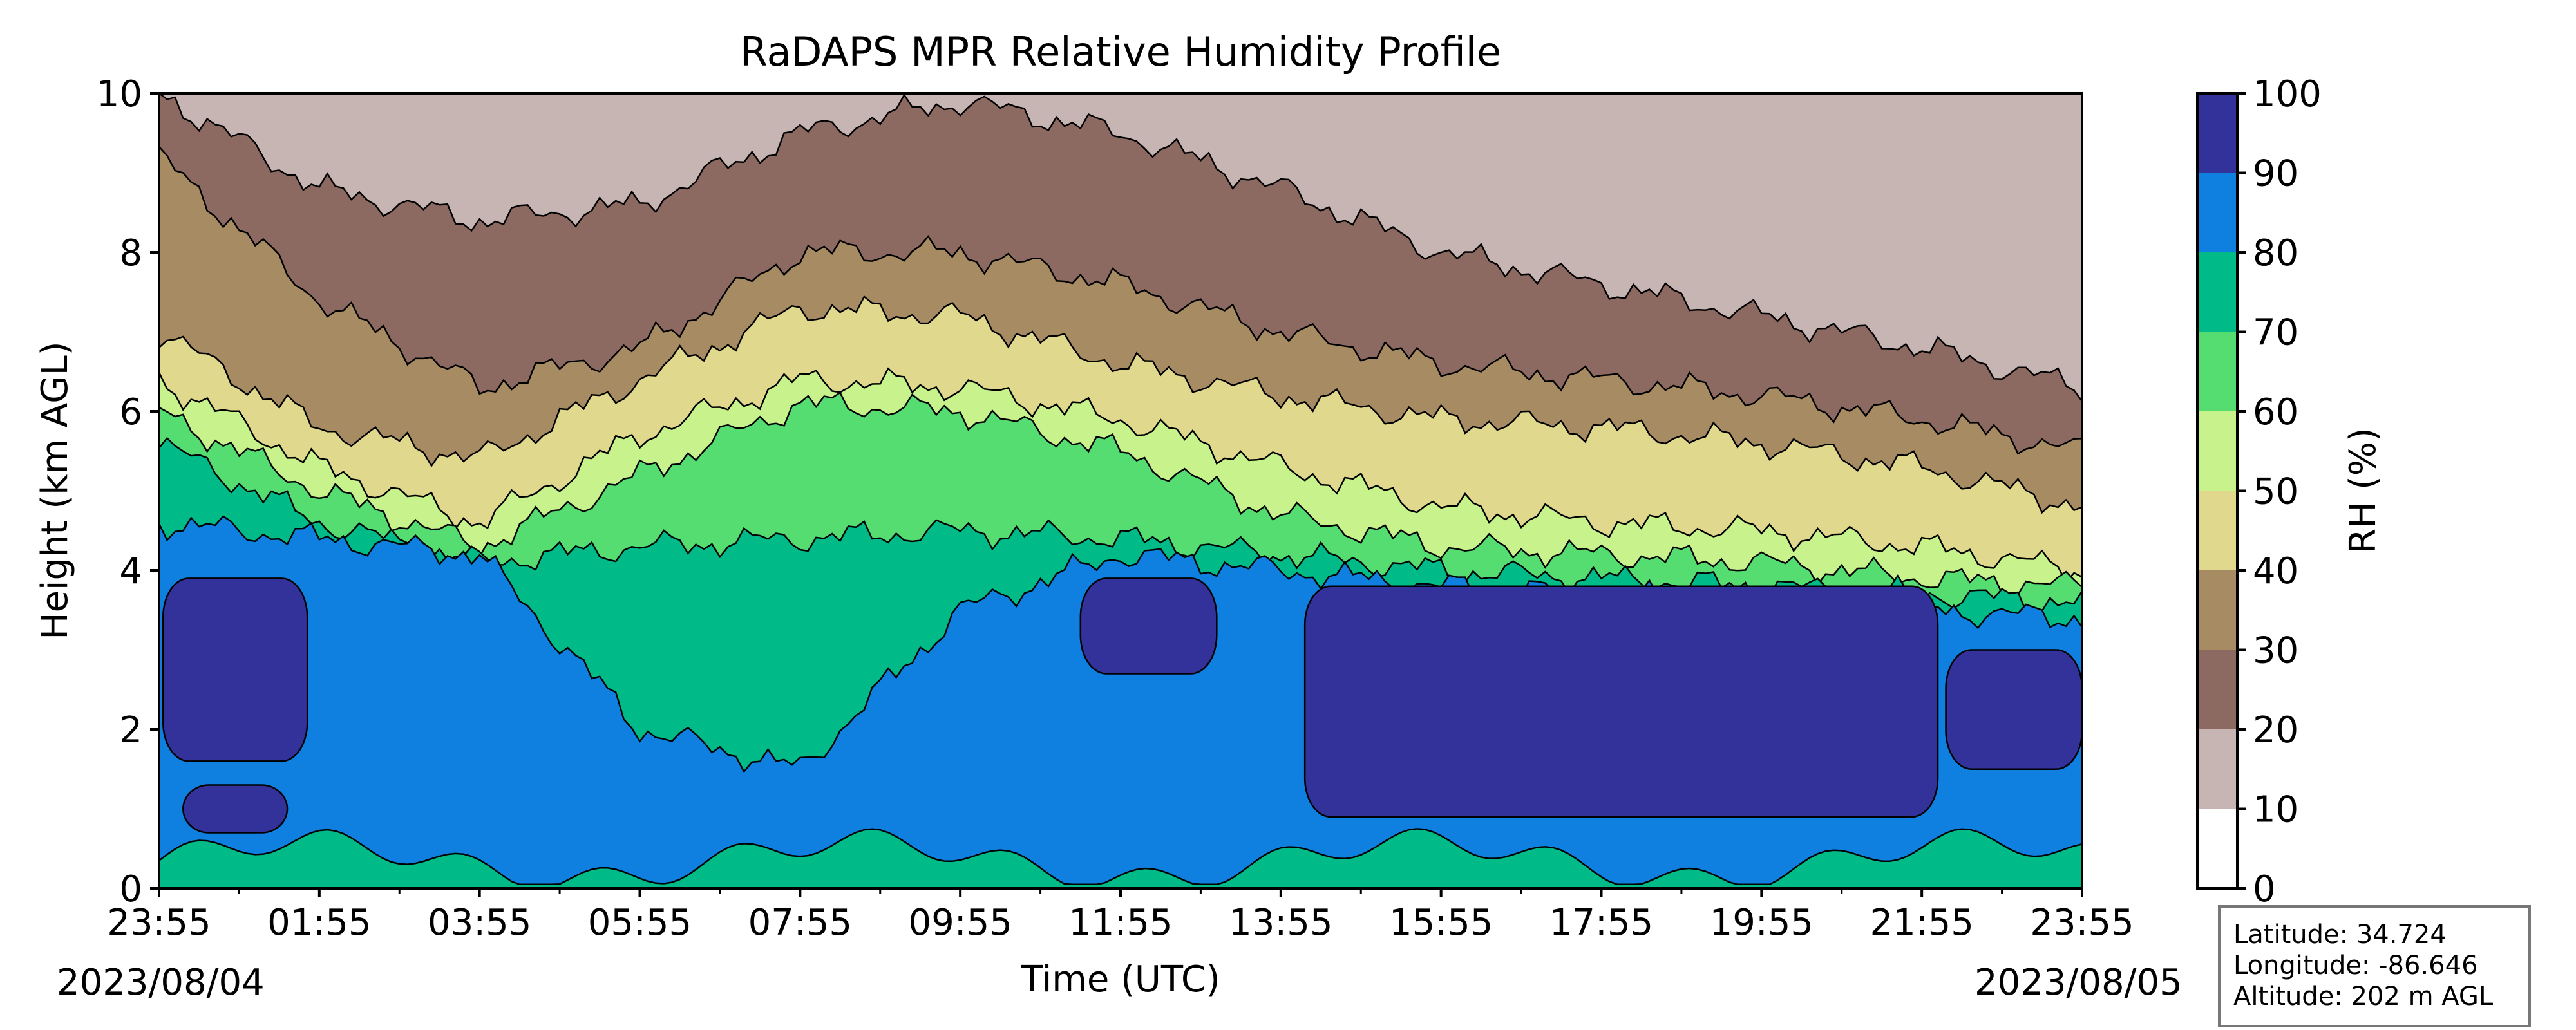 Image resolution: width=2576 pixels, height=1030 pixels. Describe the element at coordinates (800, 923) in the screenshot. I see `x-tick-label: 07:55` at that location.